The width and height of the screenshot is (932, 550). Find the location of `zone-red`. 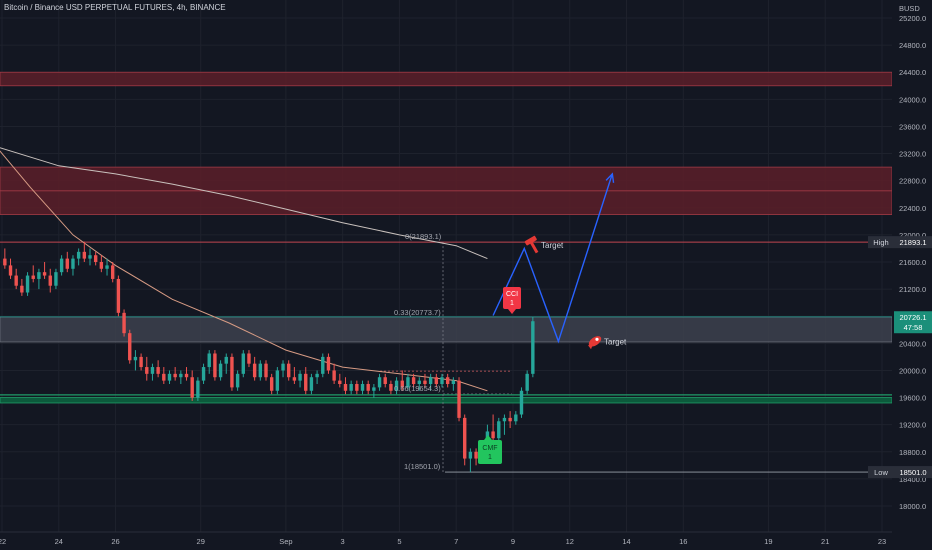

zone-red is located at coordinates (446, 79).